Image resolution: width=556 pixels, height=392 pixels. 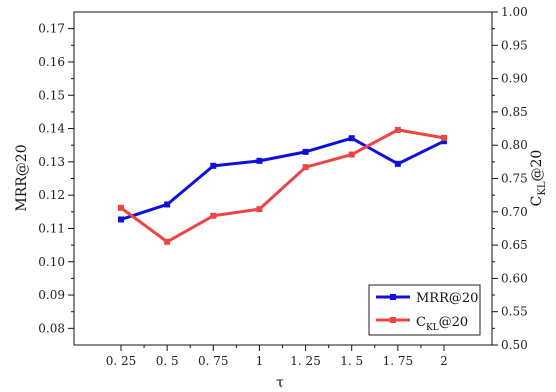 I want to click on y-left-tick-label: 0.14, so click(x=51, y=129).